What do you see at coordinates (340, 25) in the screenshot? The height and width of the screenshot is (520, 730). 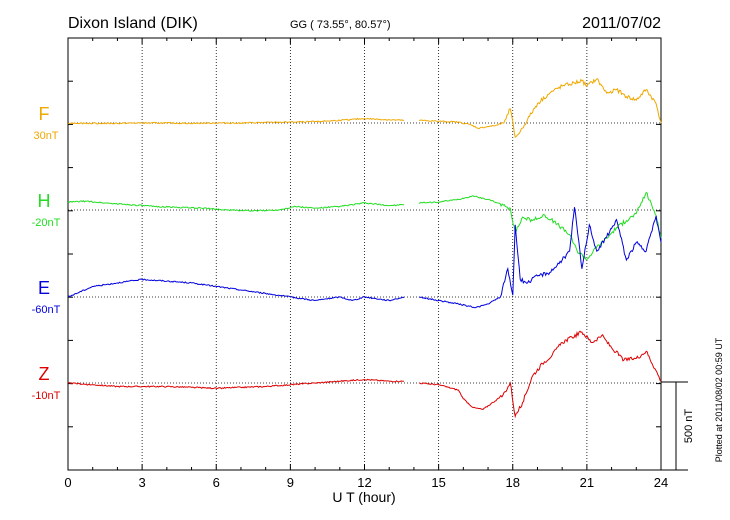 I see `station-coords: GG ( 73.55°, 80.57°)` at bounding box center [340, 25].